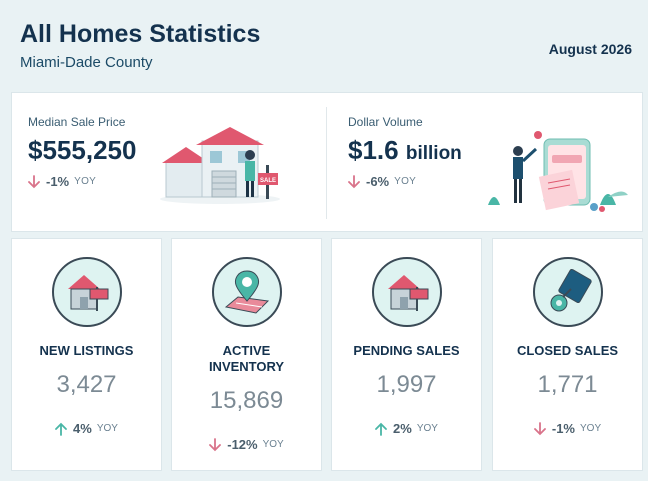 The width and height of the screenshot is (648, 481). Describe the element at coordinates (247, 292) in the screenshot. I see `map-pin-icon` at that location.